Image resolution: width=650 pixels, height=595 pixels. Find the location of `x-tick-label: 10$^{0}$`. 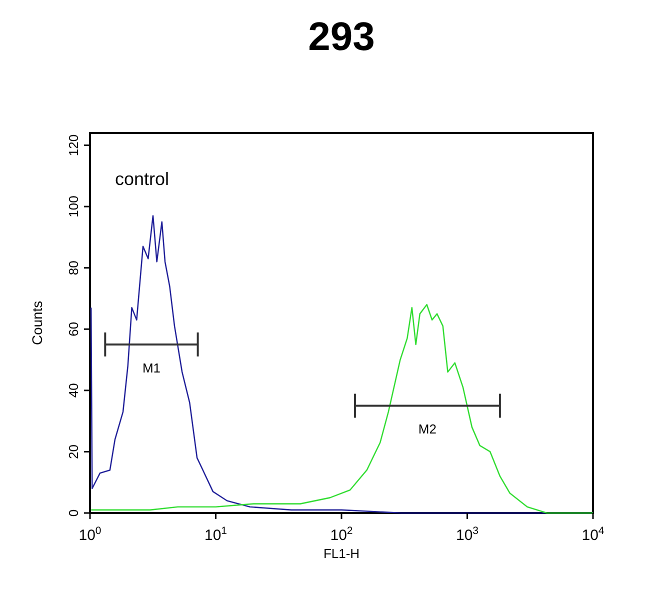

x-tick-label: 10$^{0}$ is located at coordinates (90, 534).